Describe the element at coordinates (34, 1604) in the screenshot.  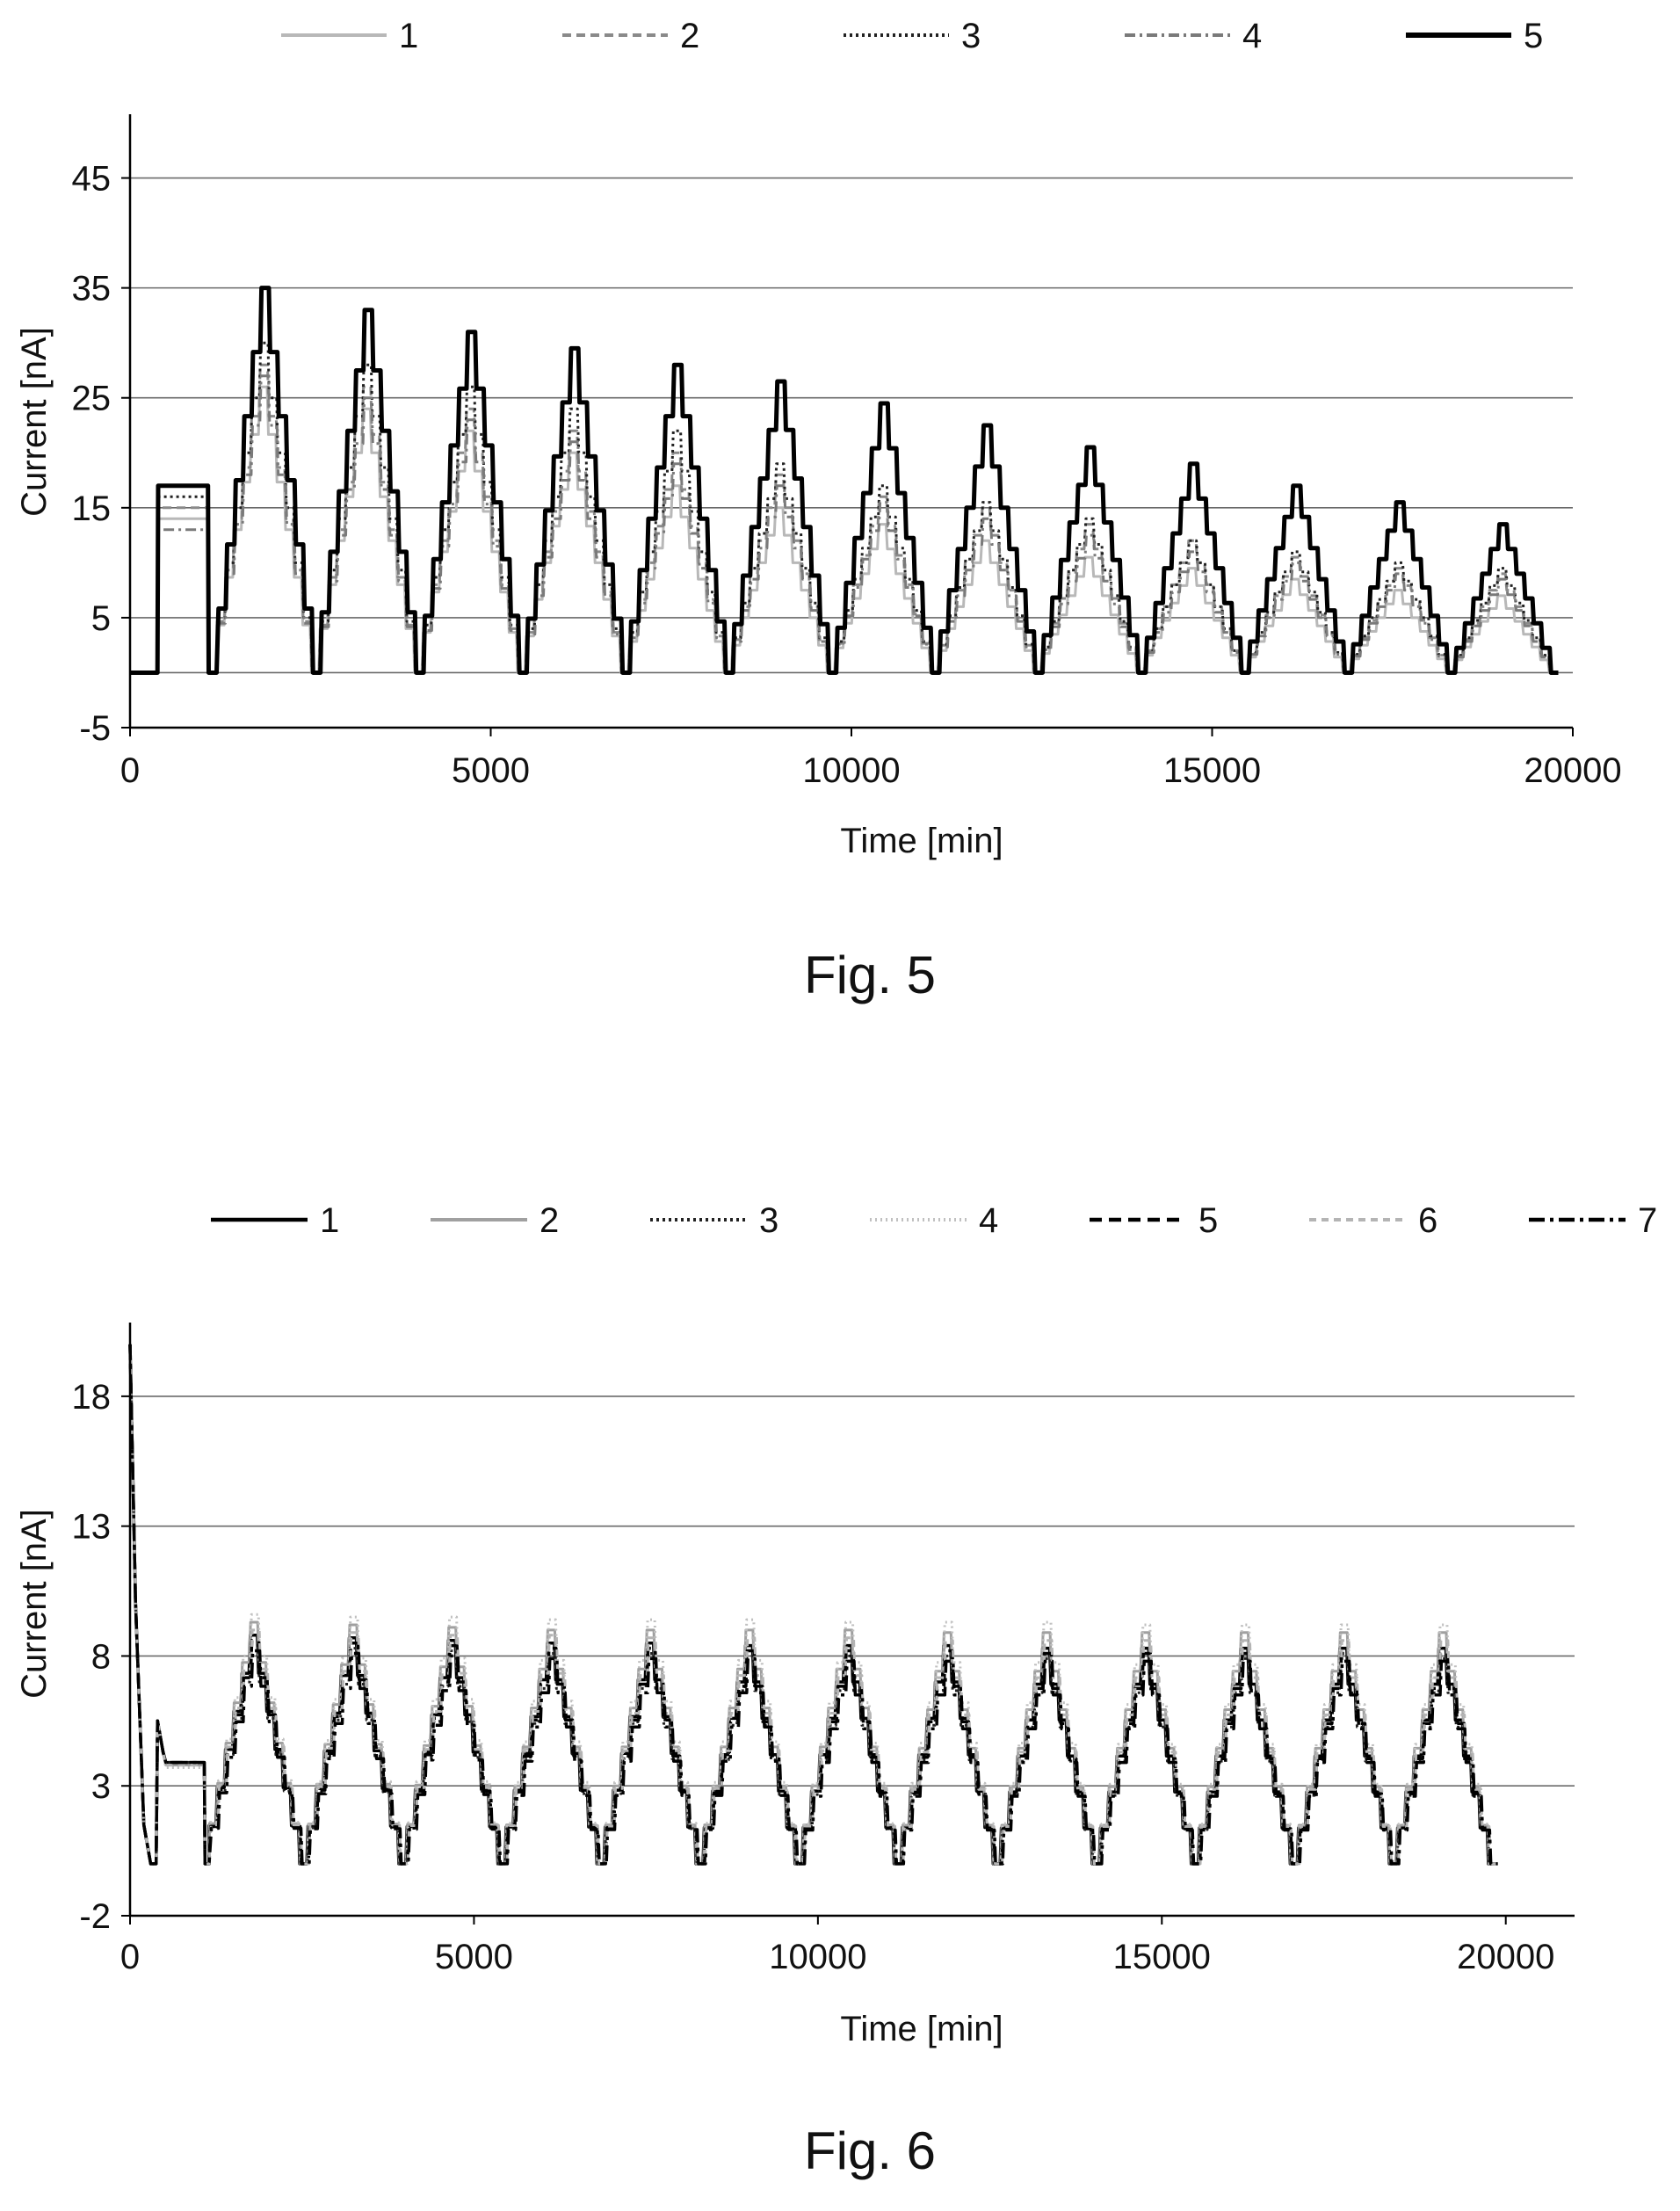
I see `fig6-y-axis-title: Current [nA]` at that location.